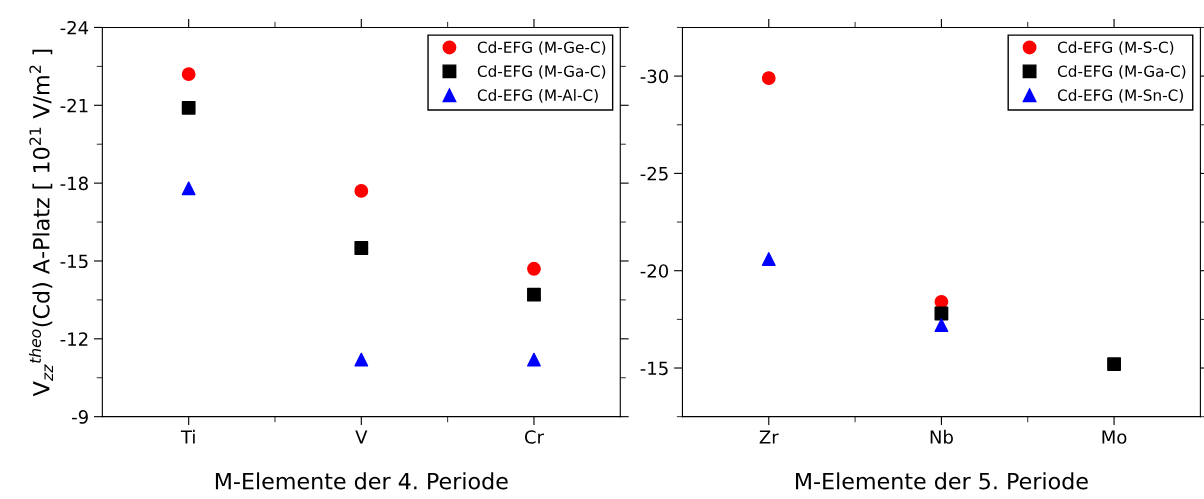  What do you see at coordinates (654, 76) in the screenshot?
I see `y-tick-label: -30` at bounding box center [654, 76].